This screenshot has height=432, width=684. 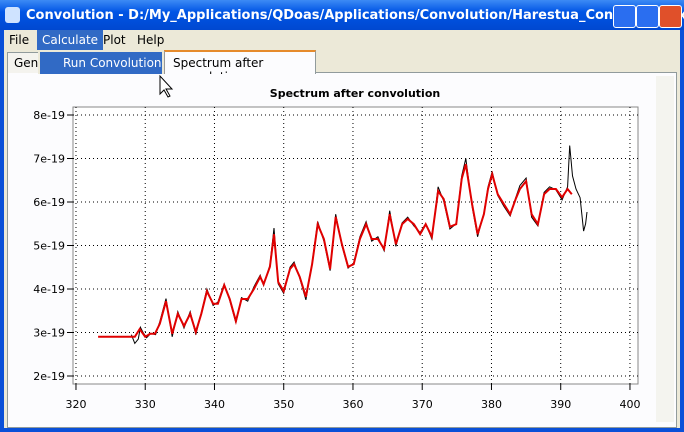 What do you see at coordinates (151, 40) in the screenshot?
I see `menu-item: Help` at bounding box center [151, 40].